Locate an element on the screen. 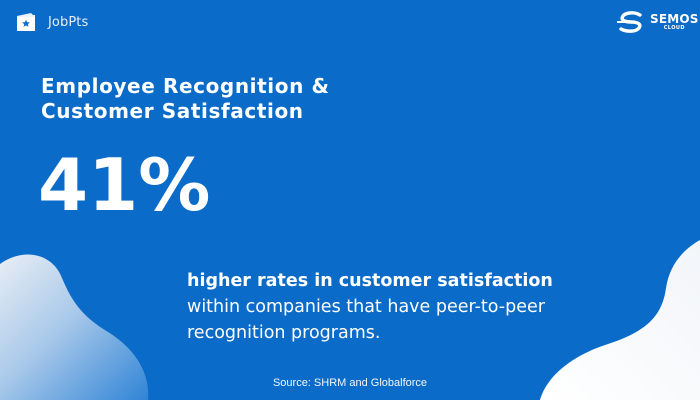 This screenshot has width=700, height=400. description-bold: higher rates in customer satisfaction is located at coordinates (370, 281).